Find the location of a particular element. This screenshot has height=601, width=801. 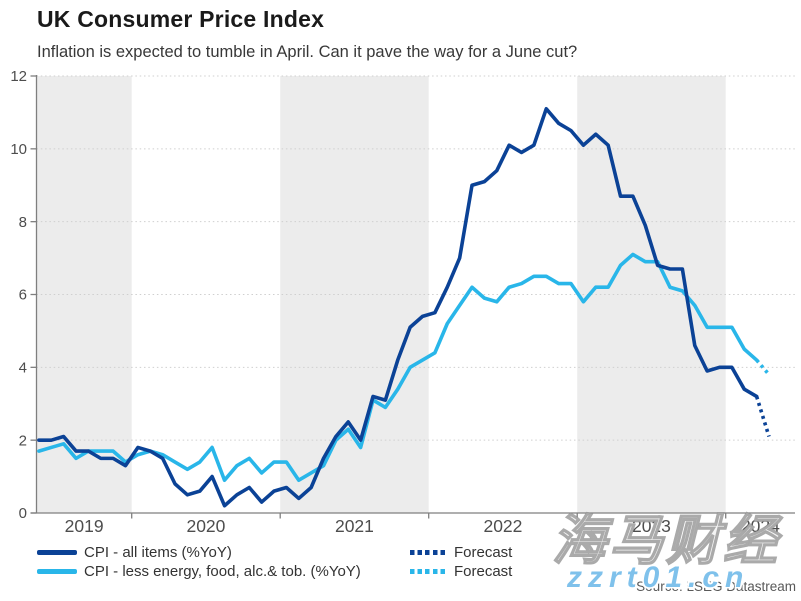

x-tick-label-2023: 2023 is located at coordinates (651, 526).